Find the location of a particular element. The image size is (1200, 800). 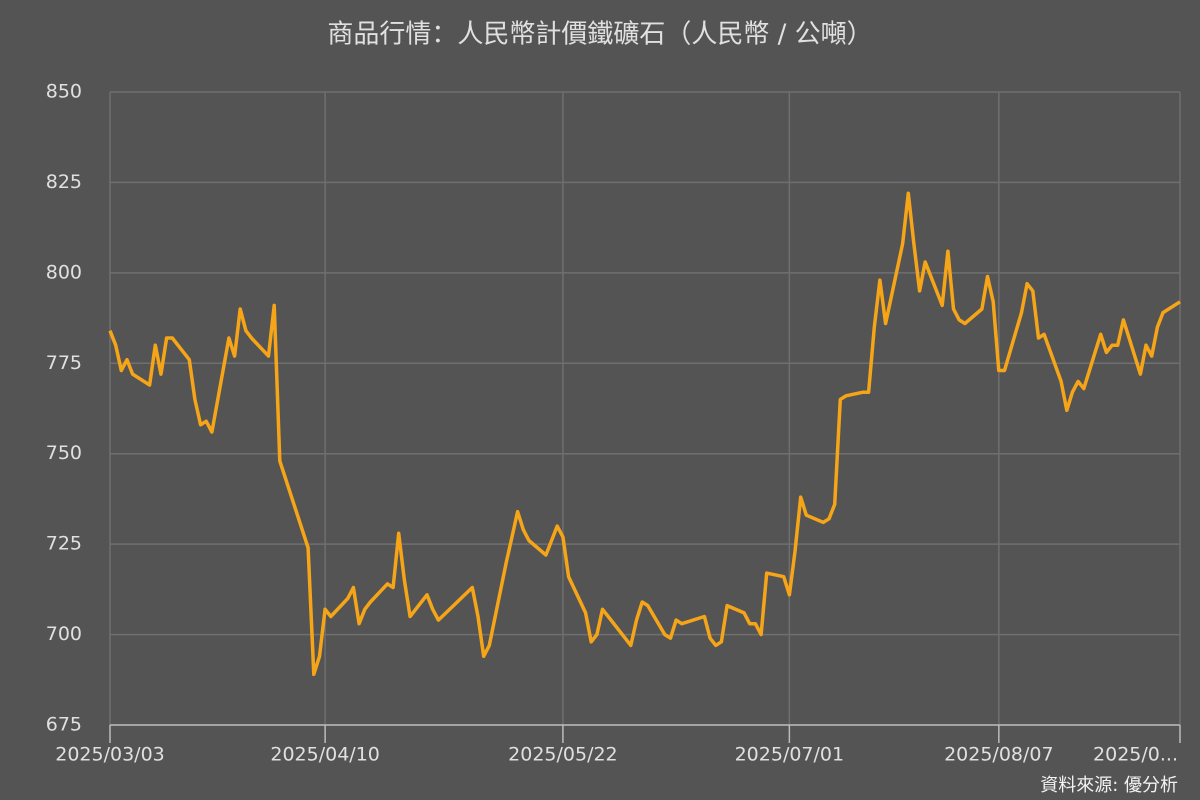

x-tick-label: 2025/08/07 is located at coordinates (999, 755).